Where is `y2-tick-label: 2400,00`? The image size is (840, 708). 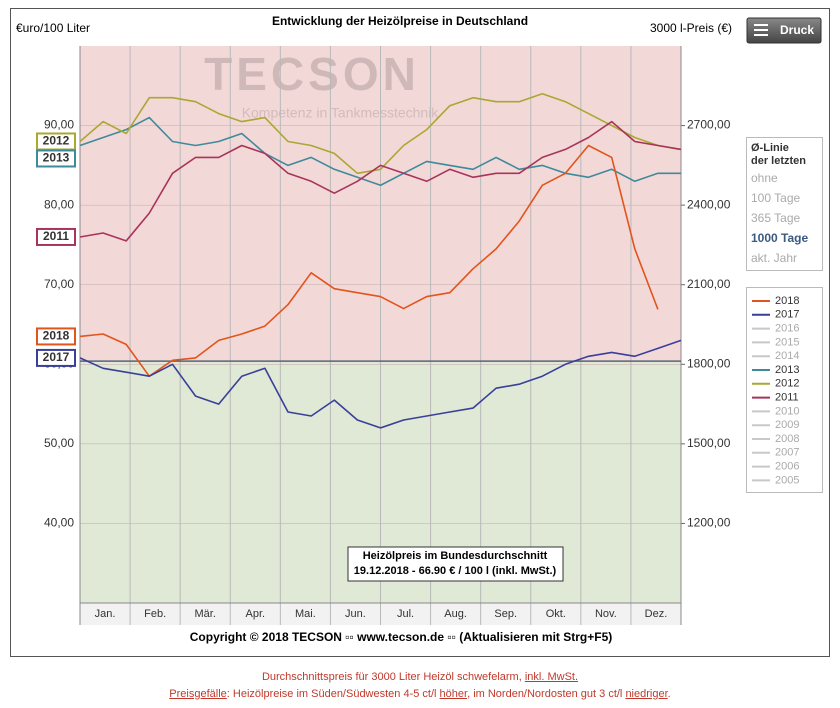
y2-tick-label: 2400,00 is located at coordinates (709, 204).